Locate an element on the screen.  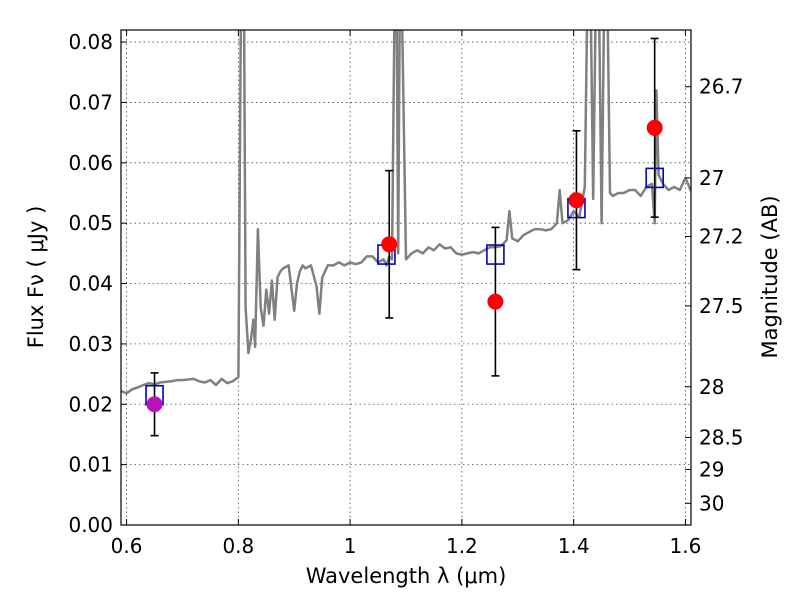
y2-tick-label: 27.5 is located at coordinates (721, 306).